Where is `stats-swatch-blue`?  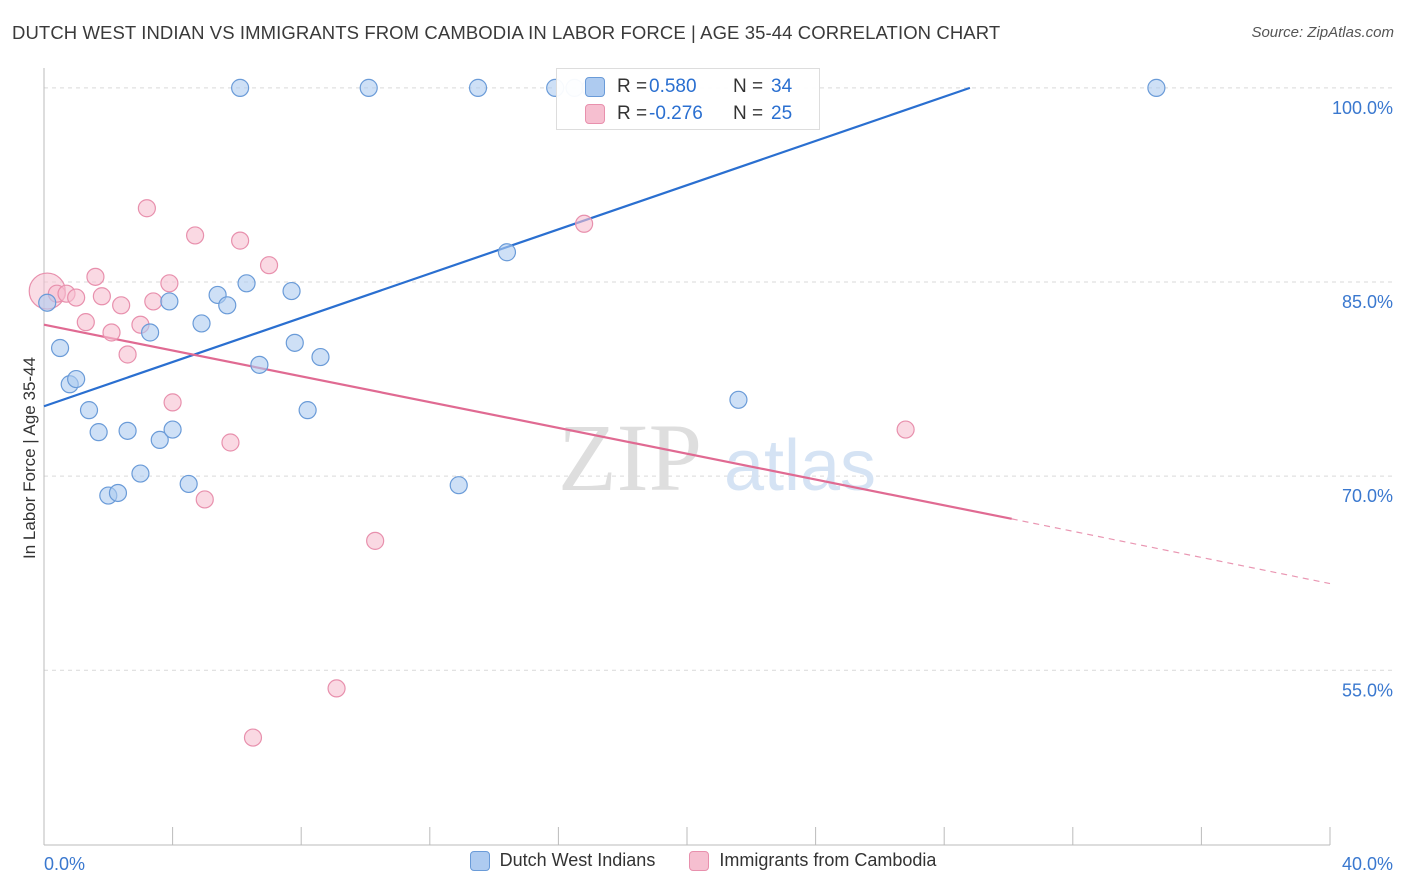
stats-swatch-blue is located at coordinates (595, 87).